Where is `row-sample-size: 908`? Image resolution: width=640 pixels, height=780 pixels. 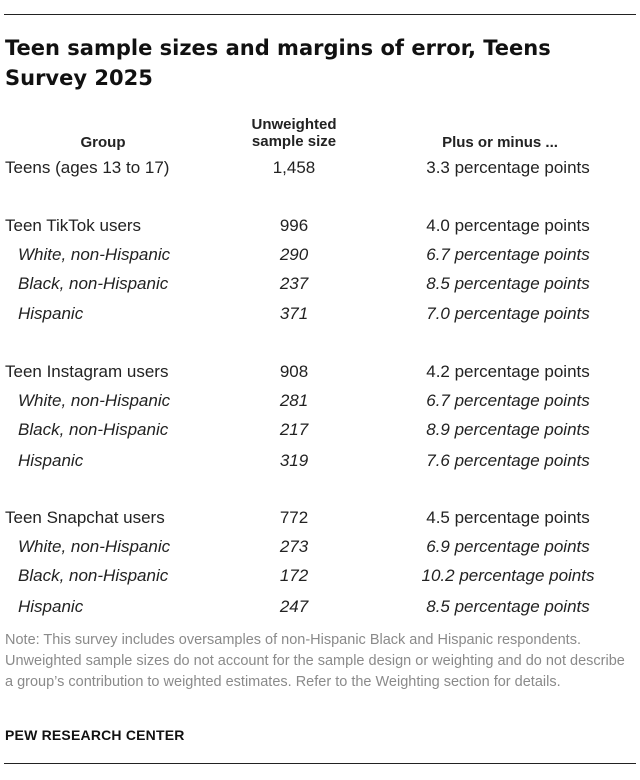 row-sample-size: 908 is located at coordinates (294, 371).